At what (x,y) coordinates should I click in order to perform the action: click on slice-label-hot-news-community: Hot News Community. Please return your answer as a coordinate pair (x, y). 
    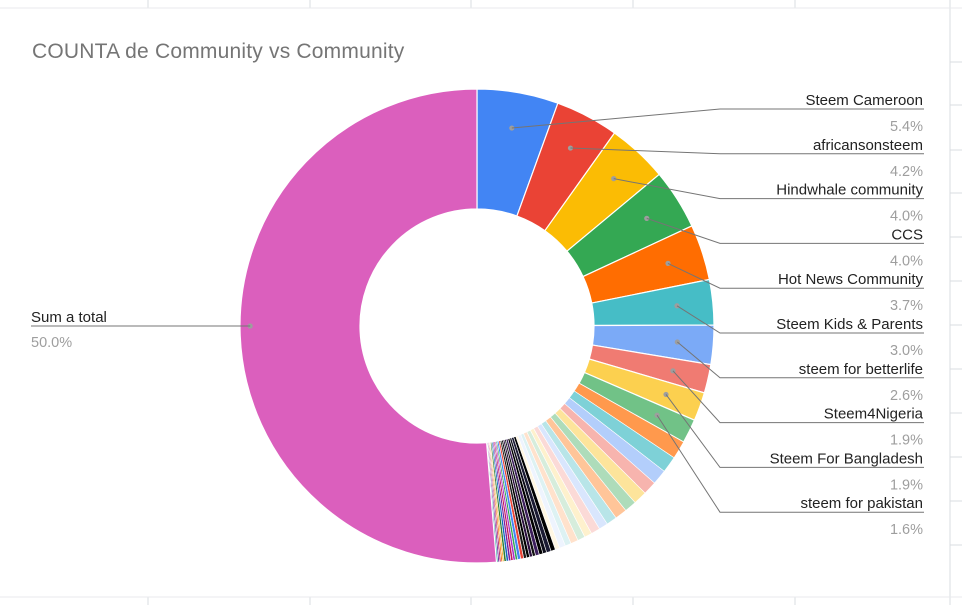
    Looking at the image, I should click on (851, 279).